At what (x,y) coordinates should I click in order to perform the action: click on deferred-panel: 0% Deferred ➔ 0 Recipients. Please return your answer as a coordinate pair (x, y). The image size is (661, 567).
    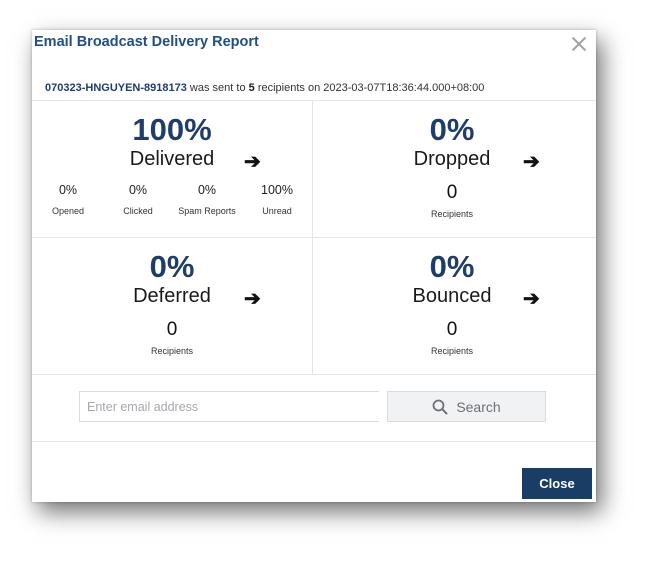
    Looking at the image, I should click on (172, 305).